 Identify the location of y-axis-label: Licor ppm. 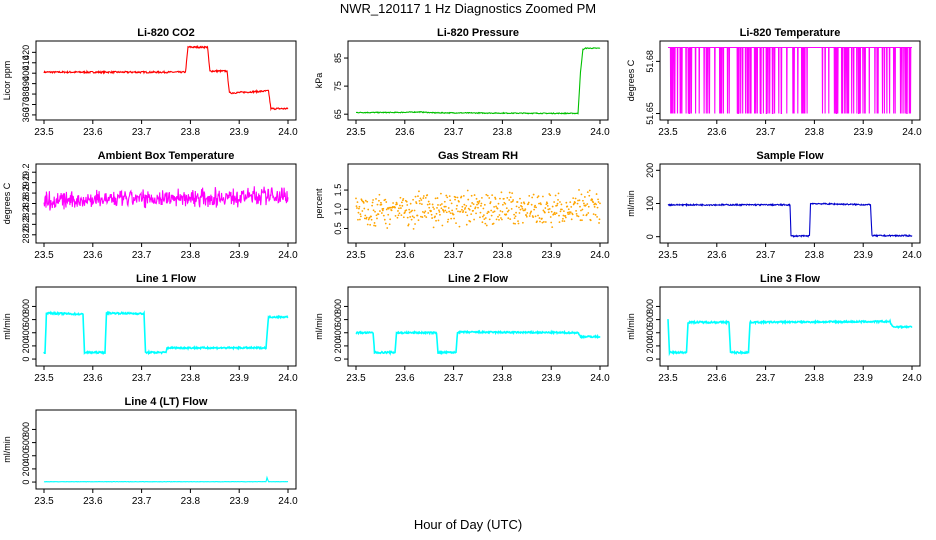
(7, 81).